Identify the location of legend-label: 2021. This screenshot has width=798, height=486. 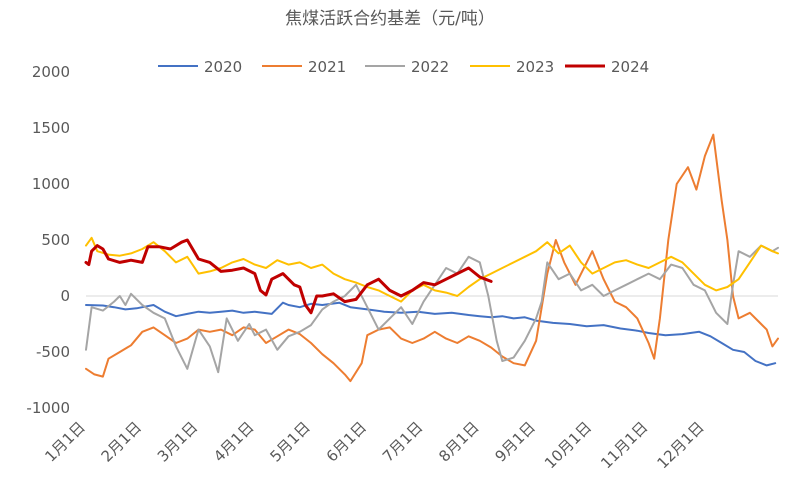
(327, 67).